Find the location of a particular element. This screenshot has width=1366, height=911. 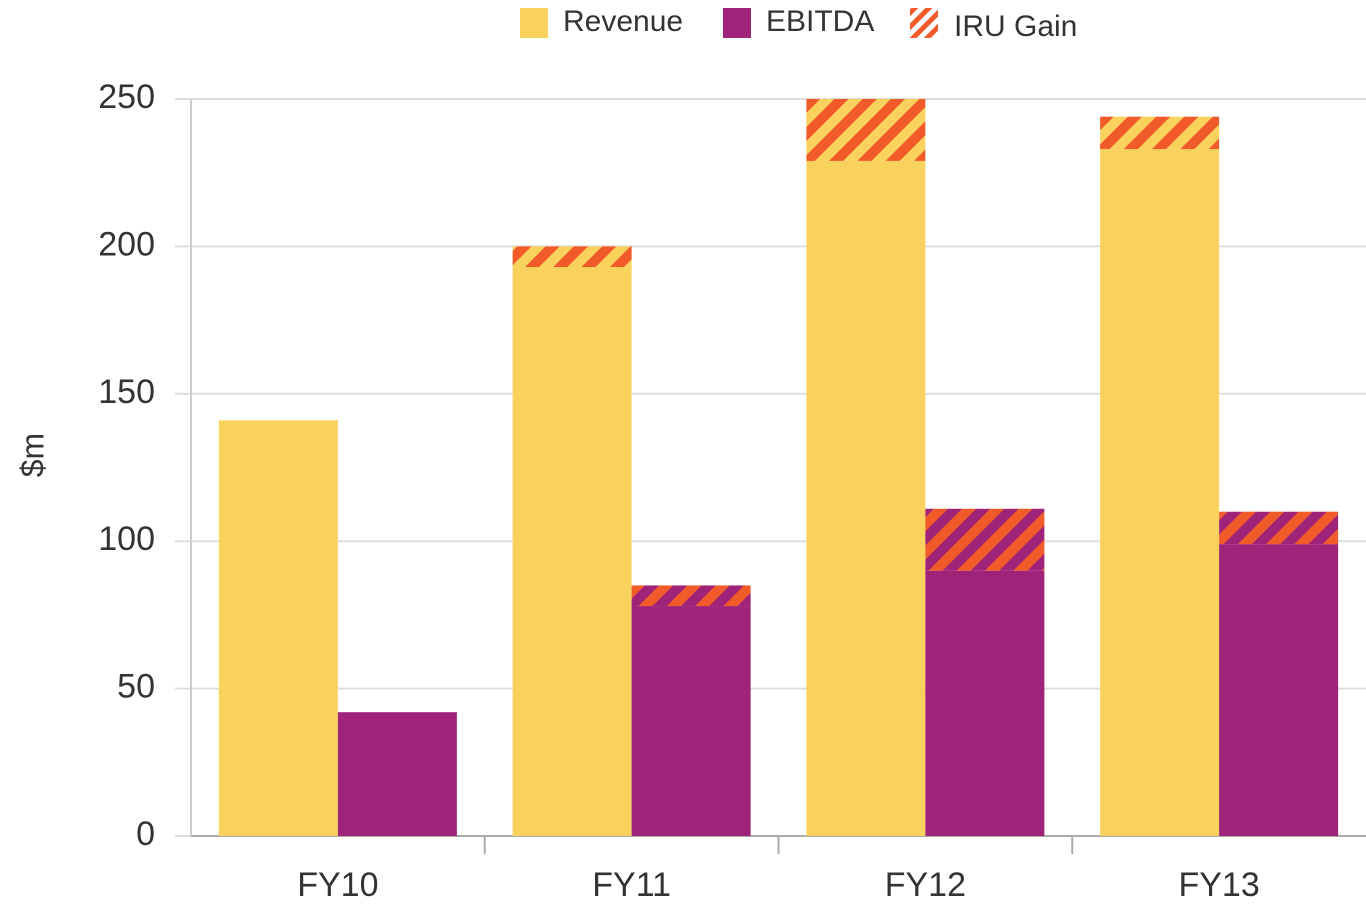

y-tick-label: 0 is located at coordinates (145, 834).